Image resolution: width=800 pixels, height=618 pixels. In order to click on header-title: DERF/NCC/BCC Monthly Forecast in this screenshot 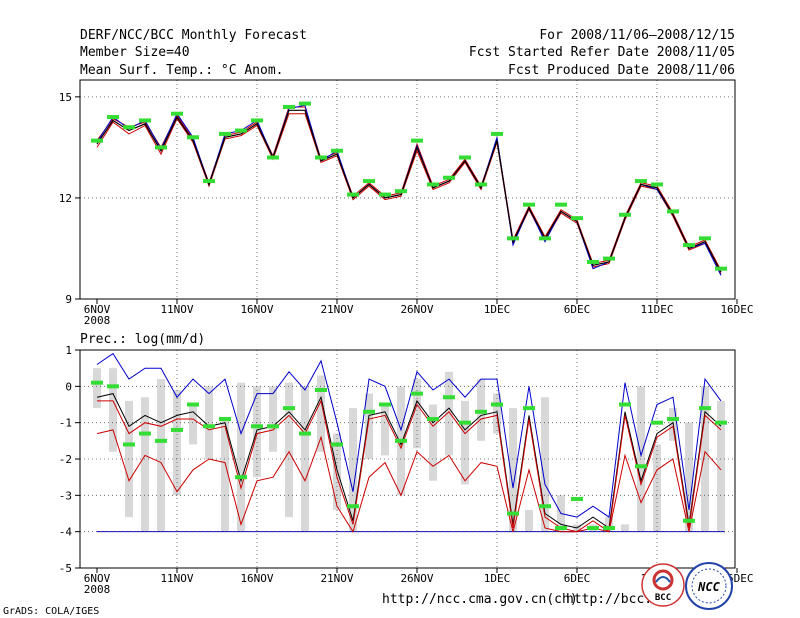, I will do `click(193, 35)`.